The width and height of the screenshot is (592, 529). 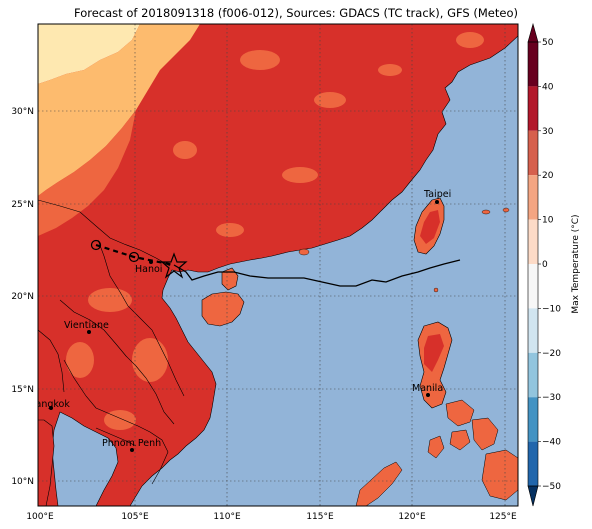 I want to click on lon-label: 120°E, so click(x=412, y=517).